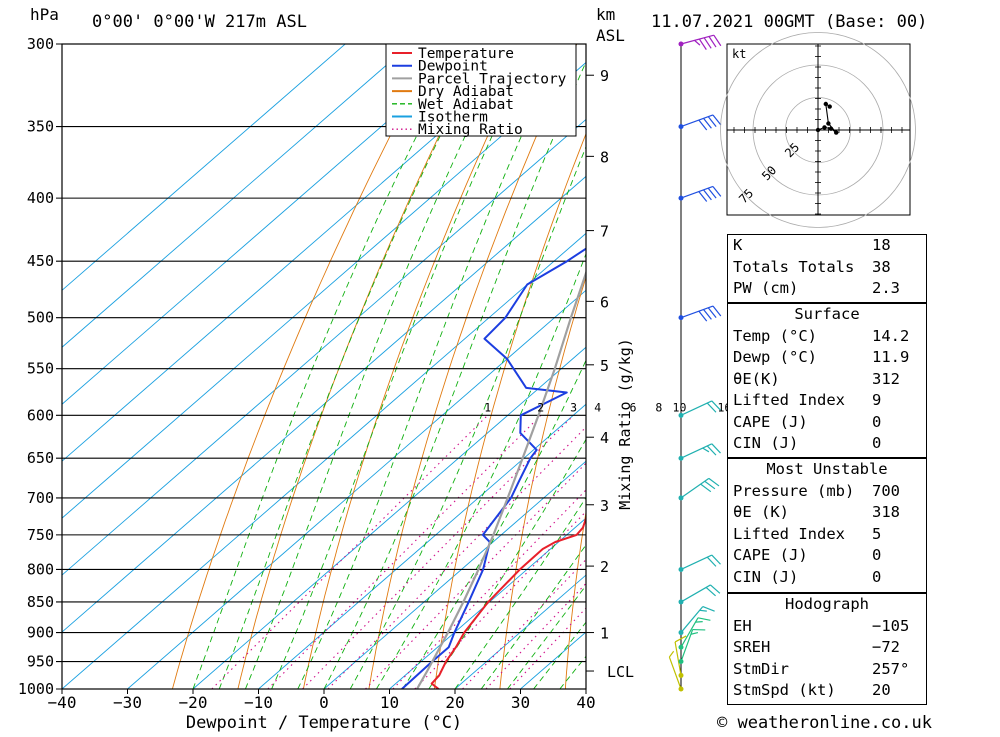 The height and width of the screenshot is (737, 1000). I want to click on pressure-tick-label: 950, so click(40, 662).